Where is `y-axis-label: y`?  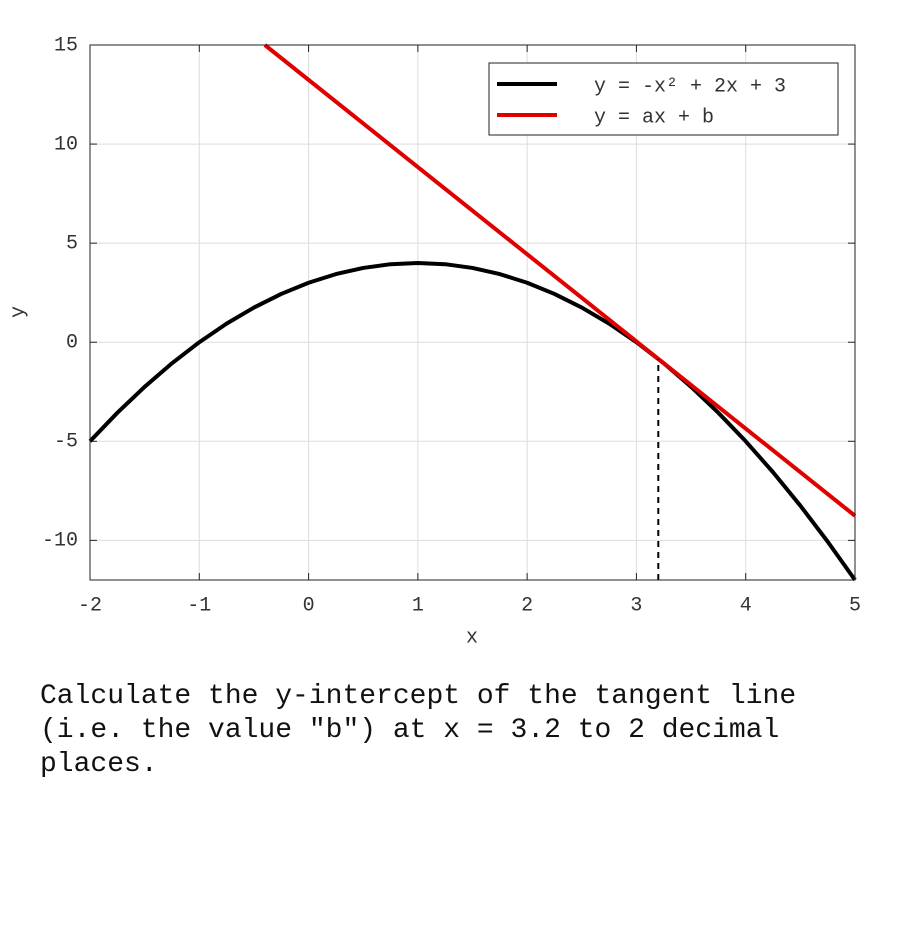 y-axis-label: y is located at coordinates (18, 312).